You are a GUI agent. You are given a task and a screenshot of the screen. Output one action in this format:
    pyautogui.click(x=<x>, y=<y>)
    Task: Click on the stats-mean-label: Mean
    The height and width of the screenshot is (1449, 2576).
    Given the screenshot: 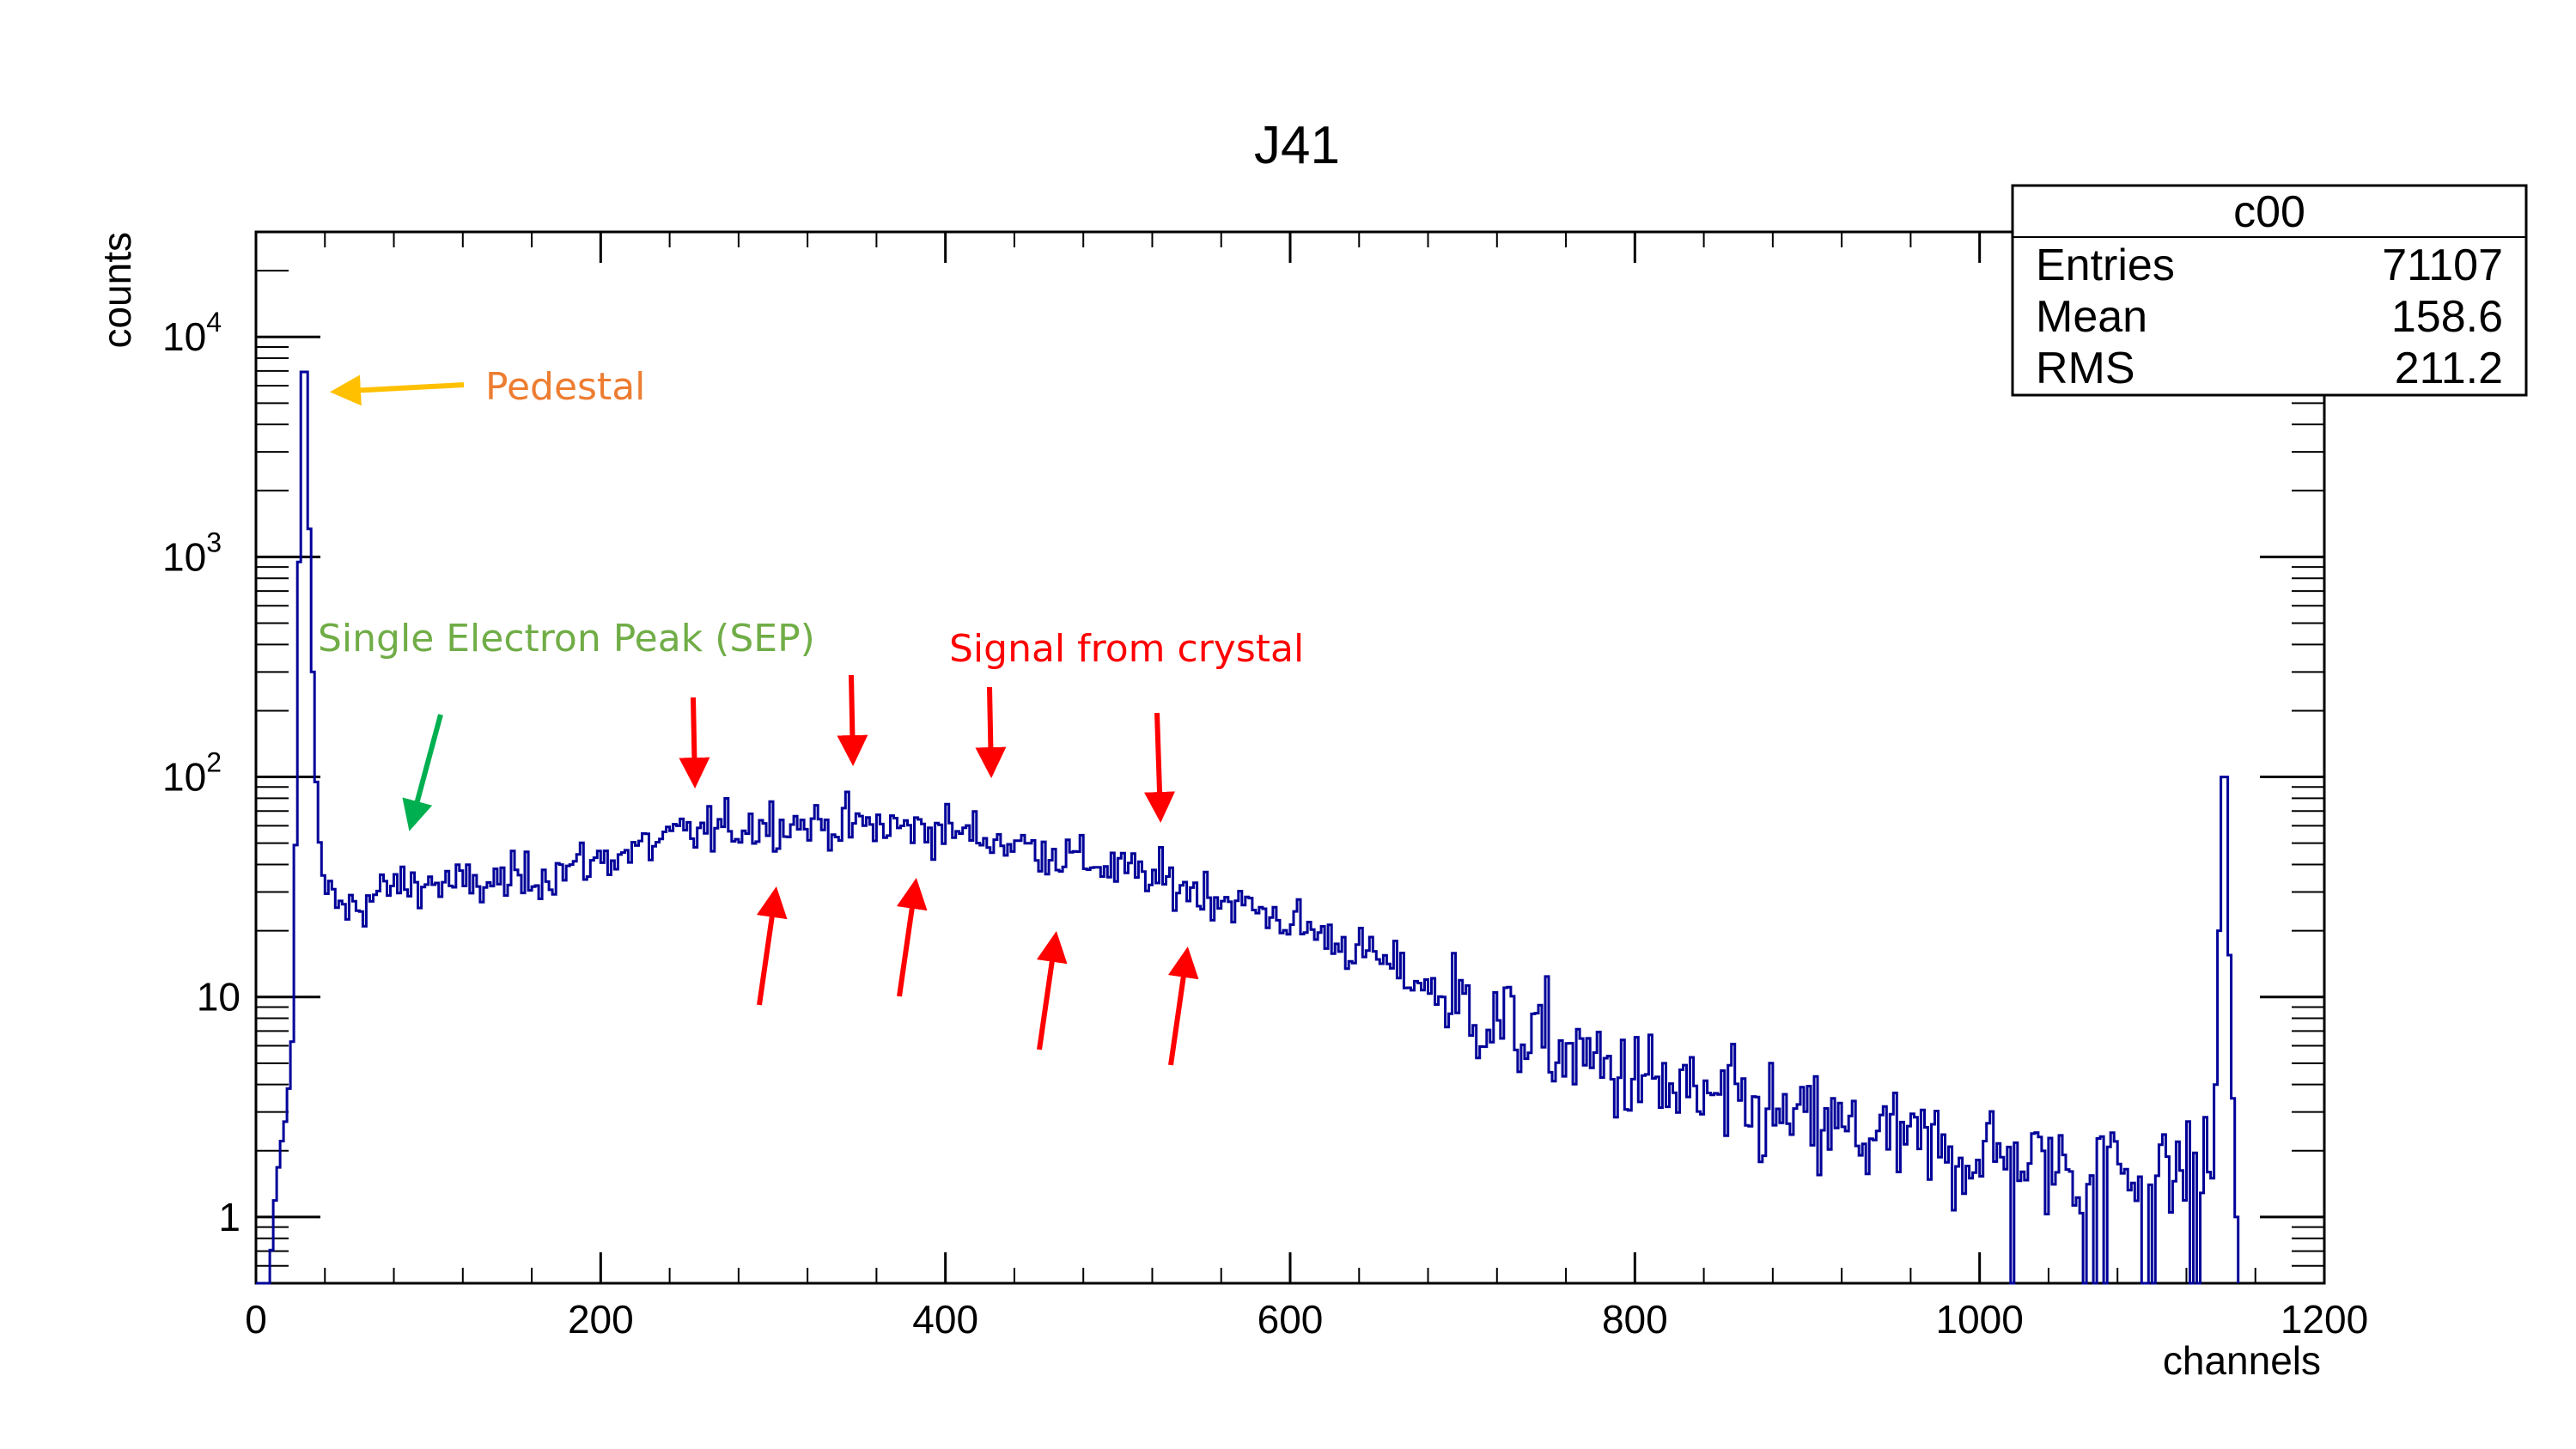 What is the action you would take?
    pyautogui.click(x=2091, y=317)
    